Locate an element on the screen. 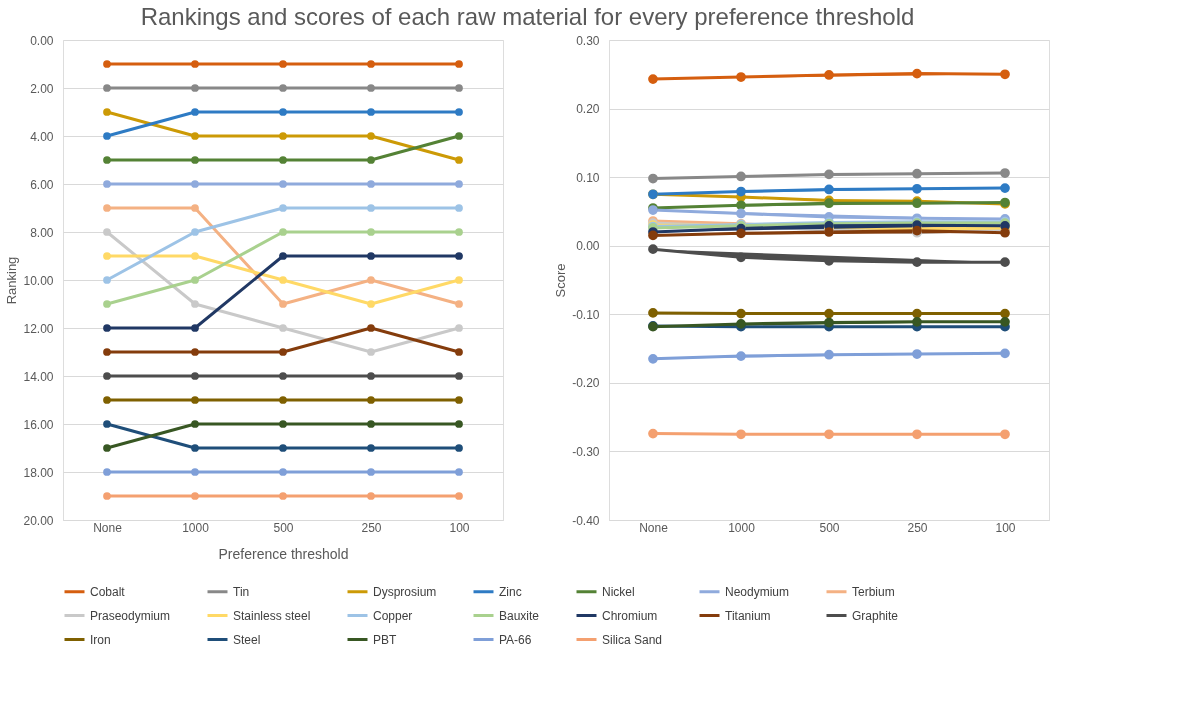  y-tick-label: 4.00 is located at coordinates (42, 136).